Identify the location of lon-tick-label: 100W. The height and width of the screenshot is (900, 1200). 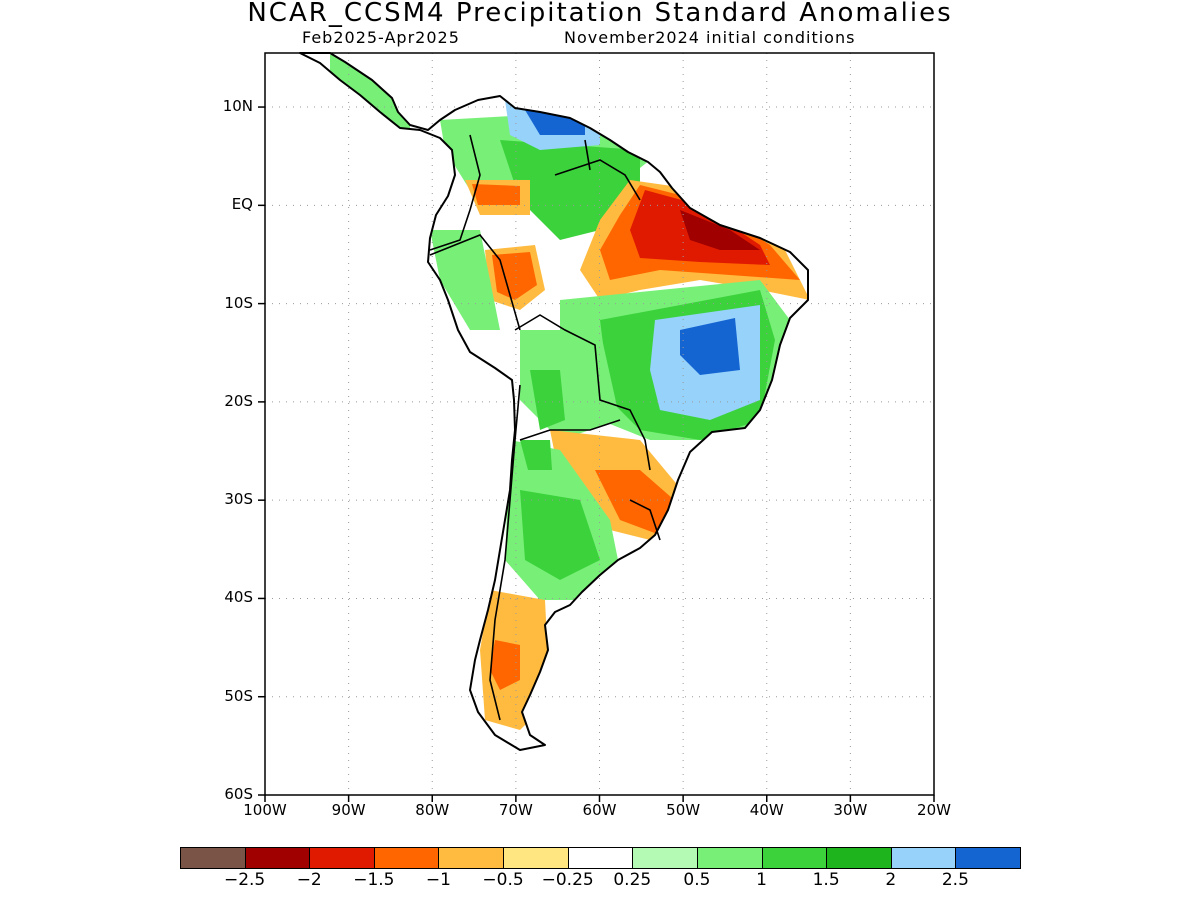
(265, 810).